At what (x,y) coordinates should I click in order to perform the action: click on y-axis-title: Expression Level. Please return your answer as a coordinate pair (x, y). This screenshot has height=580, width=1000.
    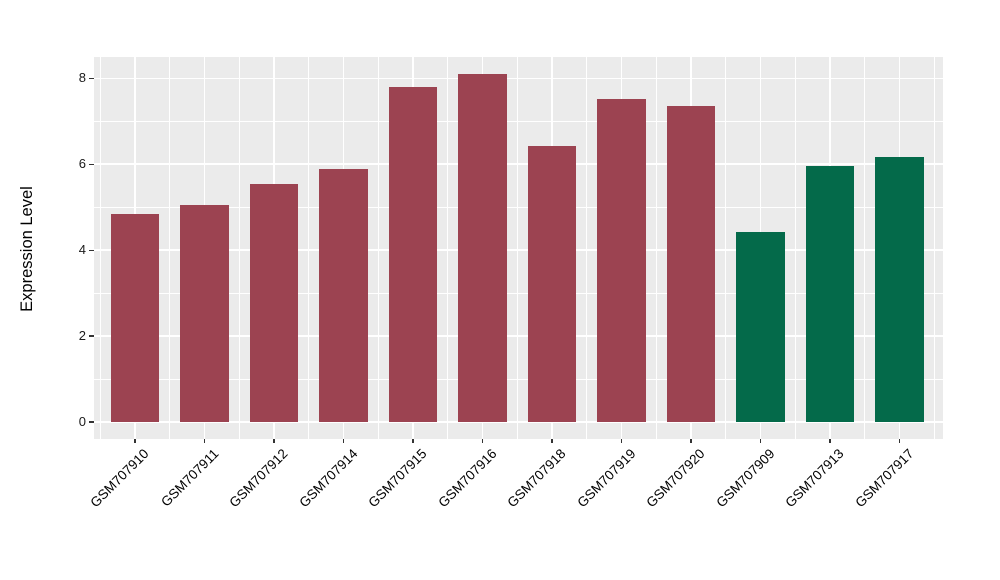
    Looking at the image, I should click on (27, 249).